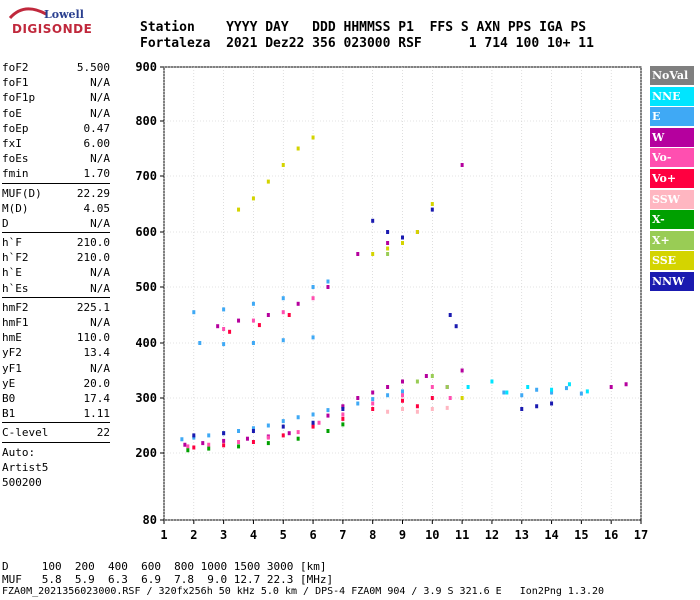 This screenshot has height=600, width=700. Describe the element at coordinates (15, 83) in the screenshot. I see `param-name: foF1` at that location.